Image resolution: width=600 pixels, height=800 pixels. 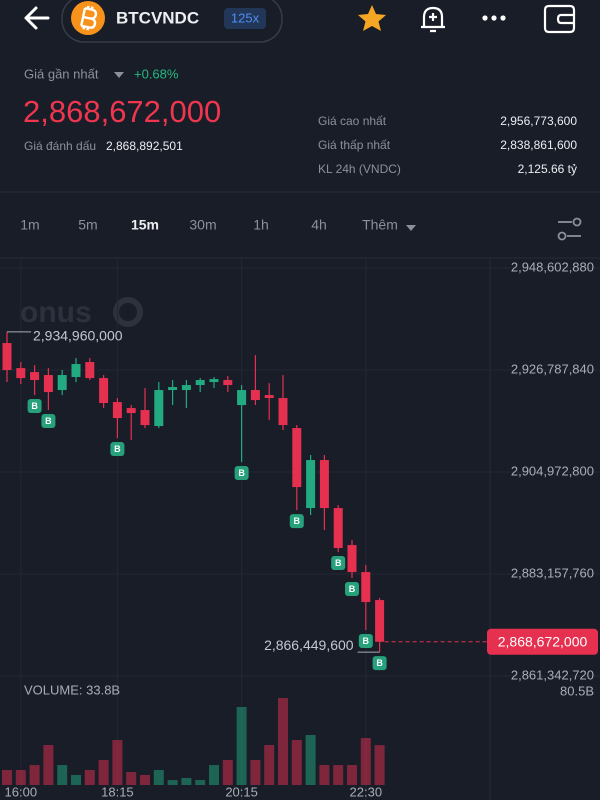 I want to click on symbol: BTCVNDC, so click(x=157, y=17).